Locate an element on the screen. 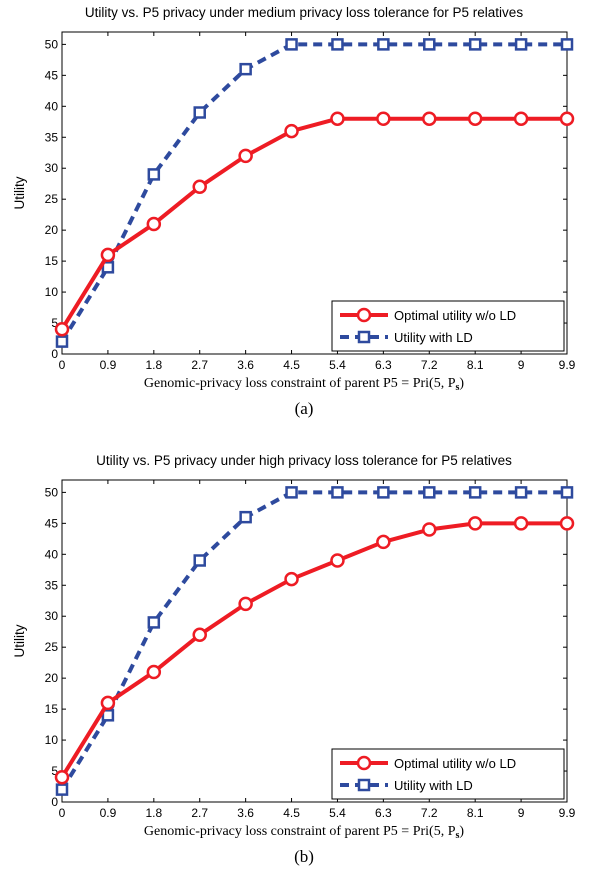 The image size is (608, 895). y-tick-label: 35 is located at coordinates (52, 585).